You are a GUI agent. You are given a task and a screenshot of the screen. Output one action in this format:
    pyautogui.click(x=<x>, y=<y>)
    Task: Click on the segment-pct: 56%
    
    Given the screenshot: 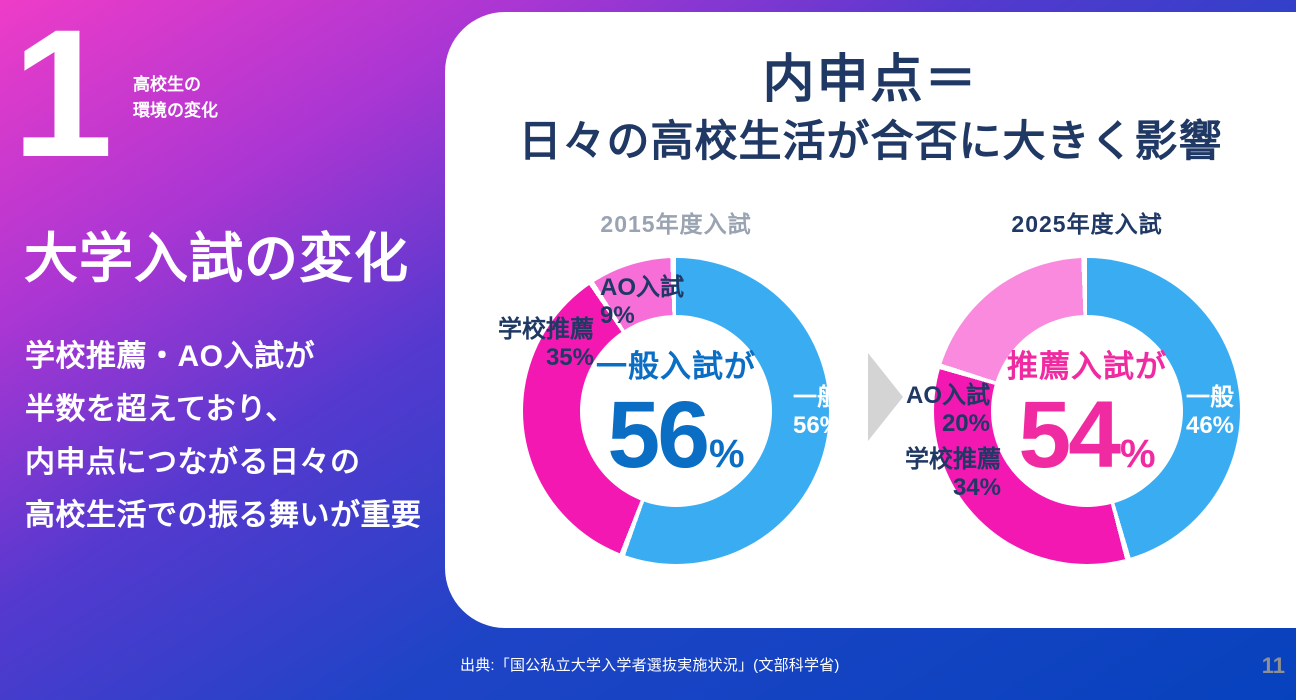 What is the action you would take?
    pyautogui.click(x=817, y=425)
    